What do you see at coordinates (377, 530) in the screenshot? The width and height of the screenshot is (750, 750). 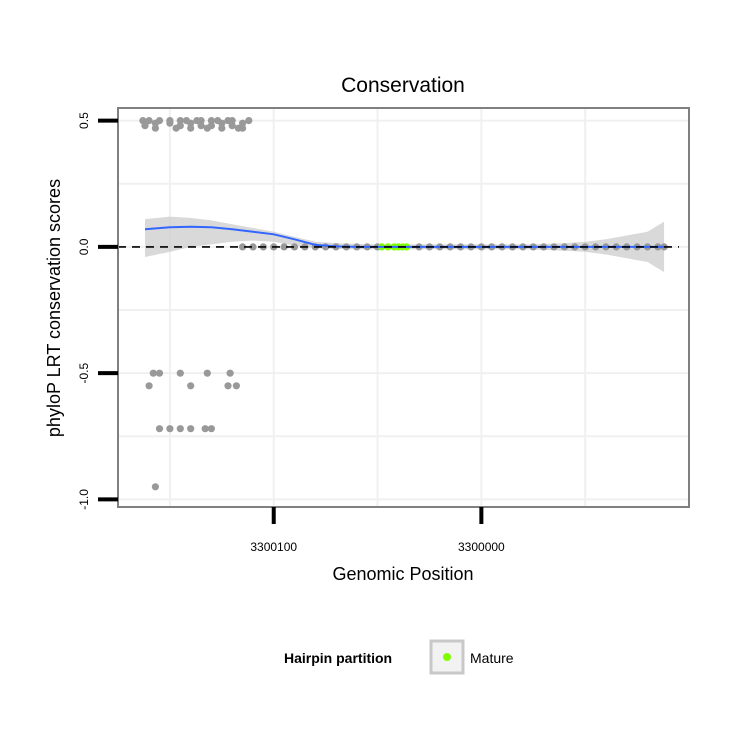 I see `x-axis-ticks: 3300100 3300000` at bounding box center [377, 530].